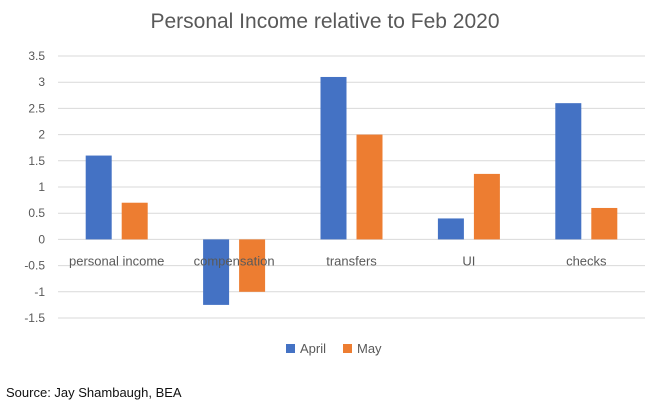 The height and width of the screenshot is (408, 650). What do you see at coordinates (94, 392) in the screenshot?
I see `source-note: Source: Jay Shambaugh, BEA` at bounding box center [94, 392].